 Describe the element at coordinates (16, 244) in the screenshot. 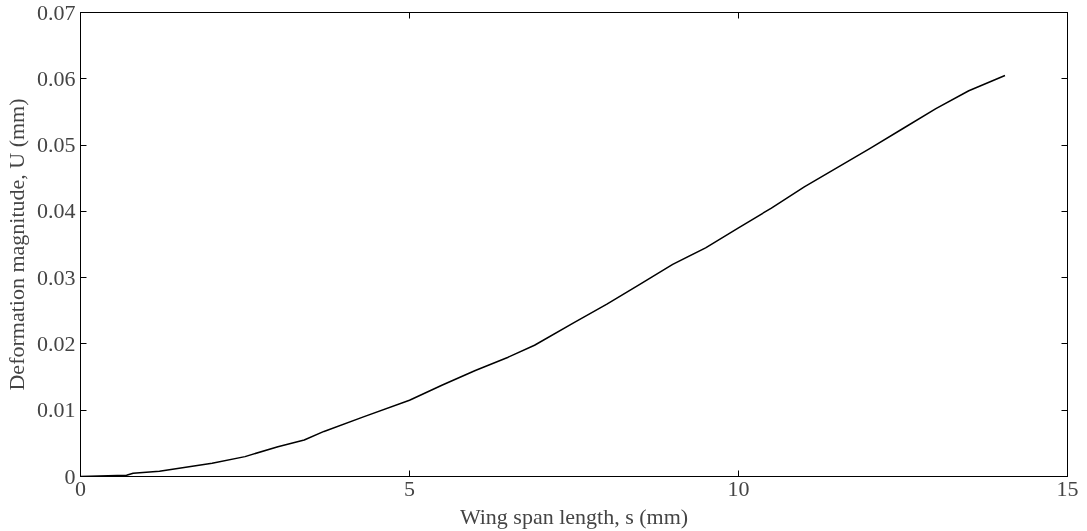

I see `y-axis-title: Deformation magnitude, U (mm)` at that location.